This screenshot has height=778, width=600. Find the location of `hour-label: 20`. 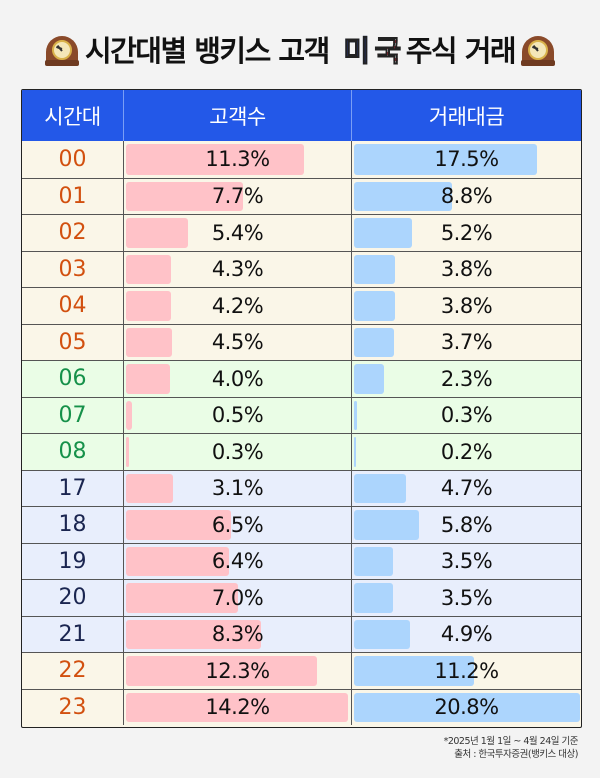

hour-label: 20 is located at coordinates (72, 598).